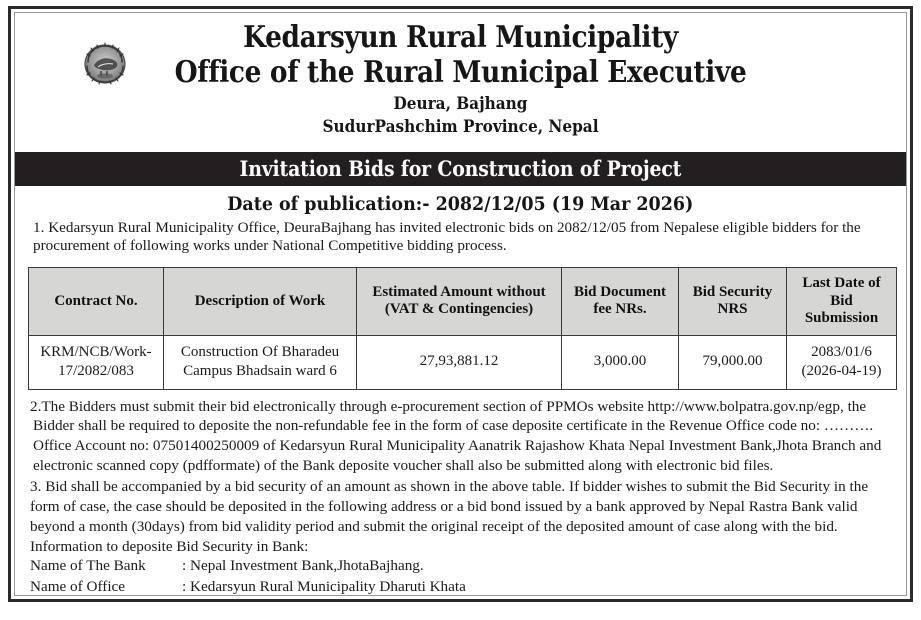 Image resolution: width=921 pixels, height=620 pixels. I want to click on cell-last-date: 2083/01/6 (2026-04-19), so click(841, 362).